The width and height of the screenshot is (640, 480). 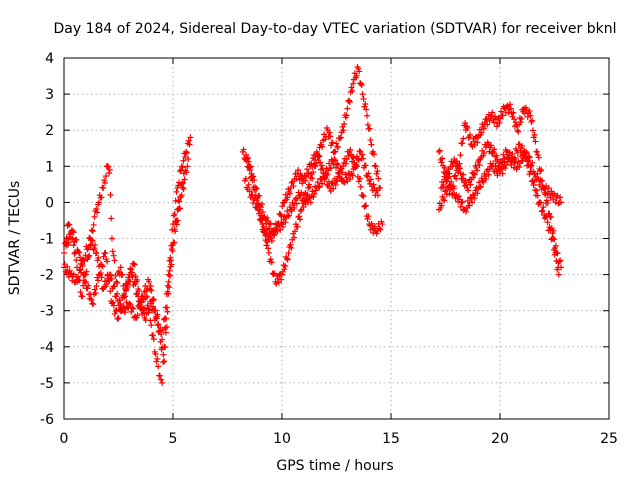 I want to click on y-tick-label: 1, so click(x=49, y=167).